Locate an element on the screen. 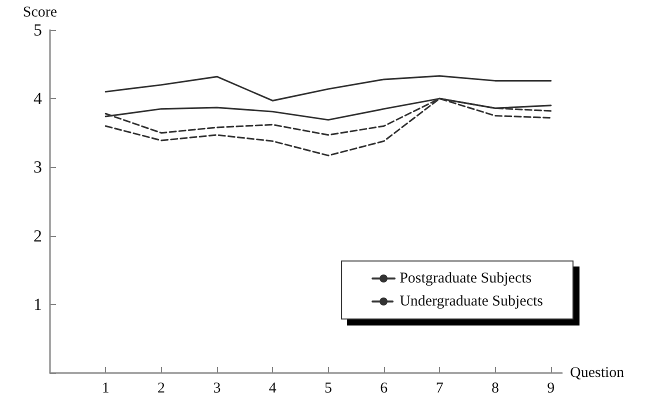  x-tick-label: 4 is located at coordinates (272, 388).